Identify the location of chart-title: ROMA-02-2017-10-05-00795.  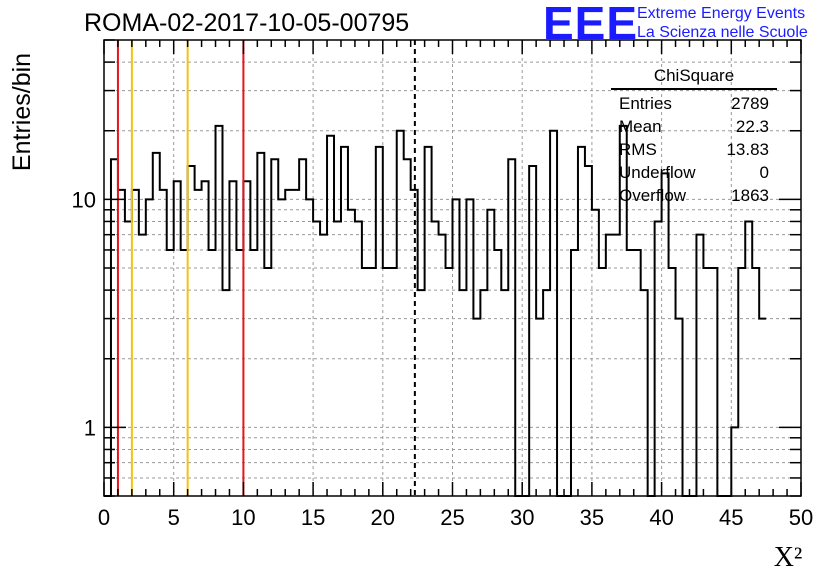
(247, 23).